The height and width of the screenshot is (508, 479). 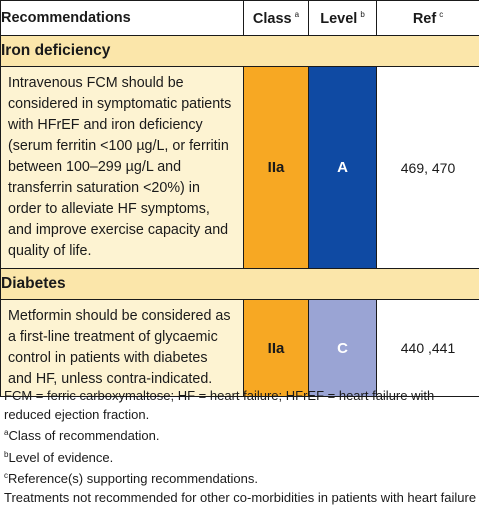 I want to click on footnote-a: aClass of recommendation., so click(x=241, y=435).